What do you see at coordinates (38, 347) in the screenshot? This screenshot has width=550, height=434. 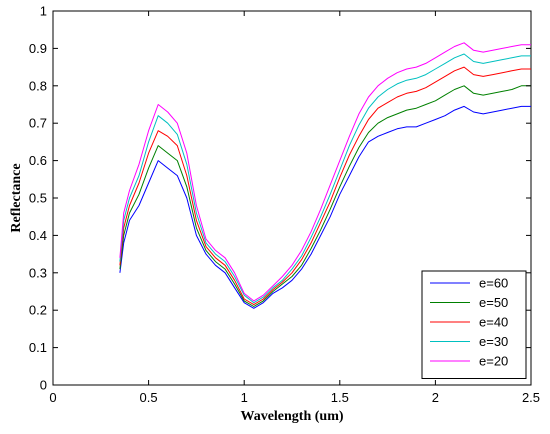 I see `y-tick-label: 0.1` at bounding box center [38, 347].